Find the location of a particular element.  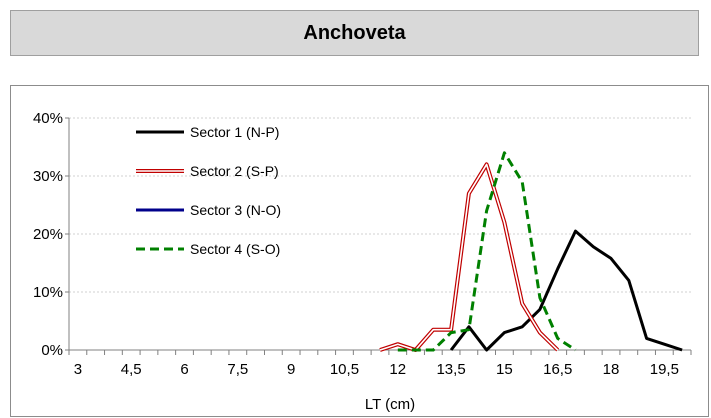

legend-label: Sector 2 (S-P) is located at coordinates (234, 171).